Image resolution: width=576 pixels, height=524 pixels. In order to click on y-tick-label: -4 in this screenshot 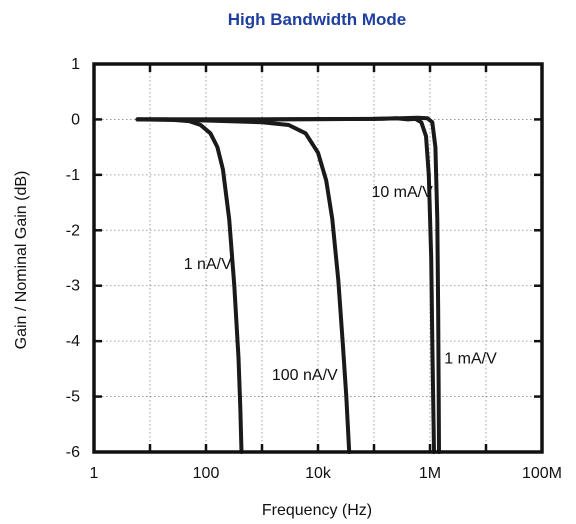, I will do `click(73, 341)`.